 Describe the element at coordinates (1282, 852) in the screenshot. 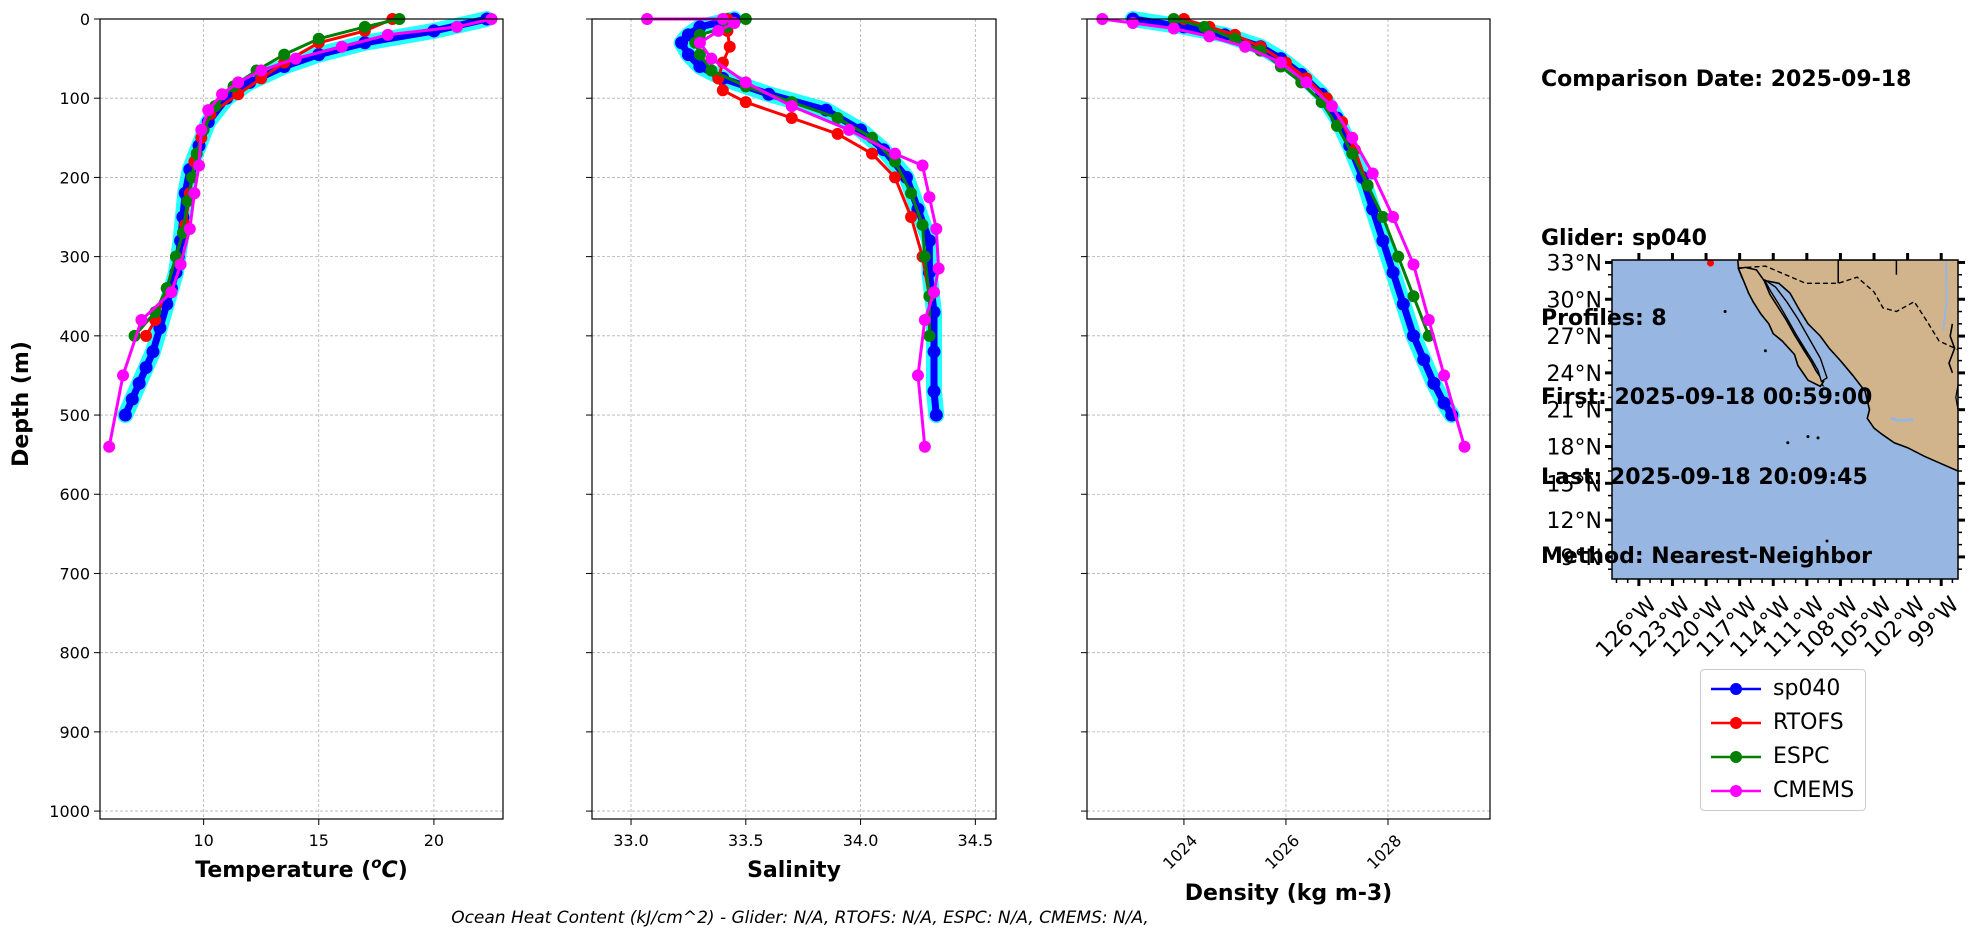

I see `x-tick-label: 1026` at that location.